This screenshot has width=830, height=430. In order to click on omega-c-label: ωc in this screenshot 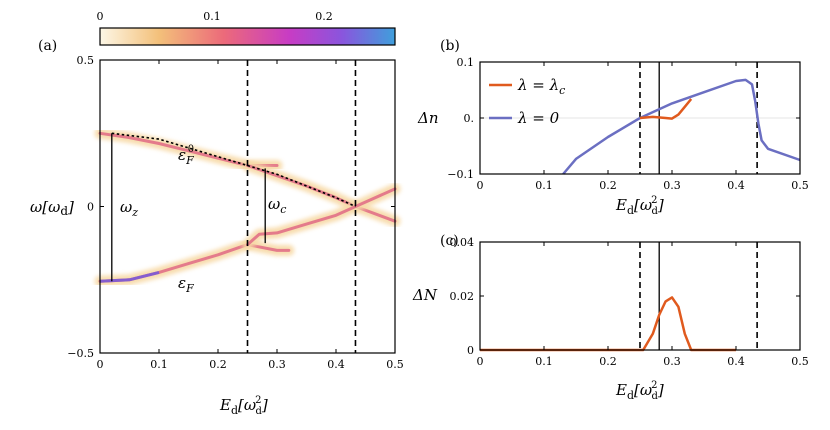, I will do `click(277, 205)`.